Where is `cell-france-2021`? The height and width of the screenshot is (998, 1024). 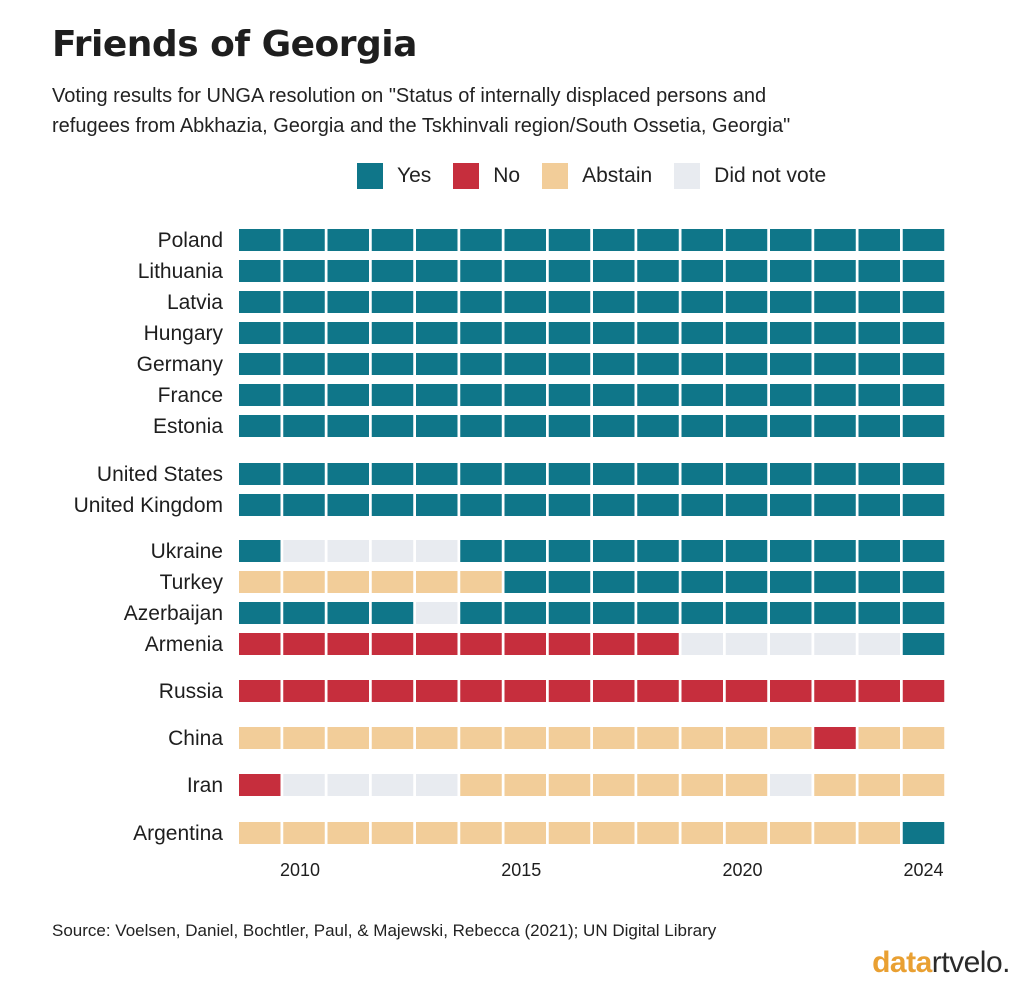
cell-france-2021 is located at coordinates (791, 395).